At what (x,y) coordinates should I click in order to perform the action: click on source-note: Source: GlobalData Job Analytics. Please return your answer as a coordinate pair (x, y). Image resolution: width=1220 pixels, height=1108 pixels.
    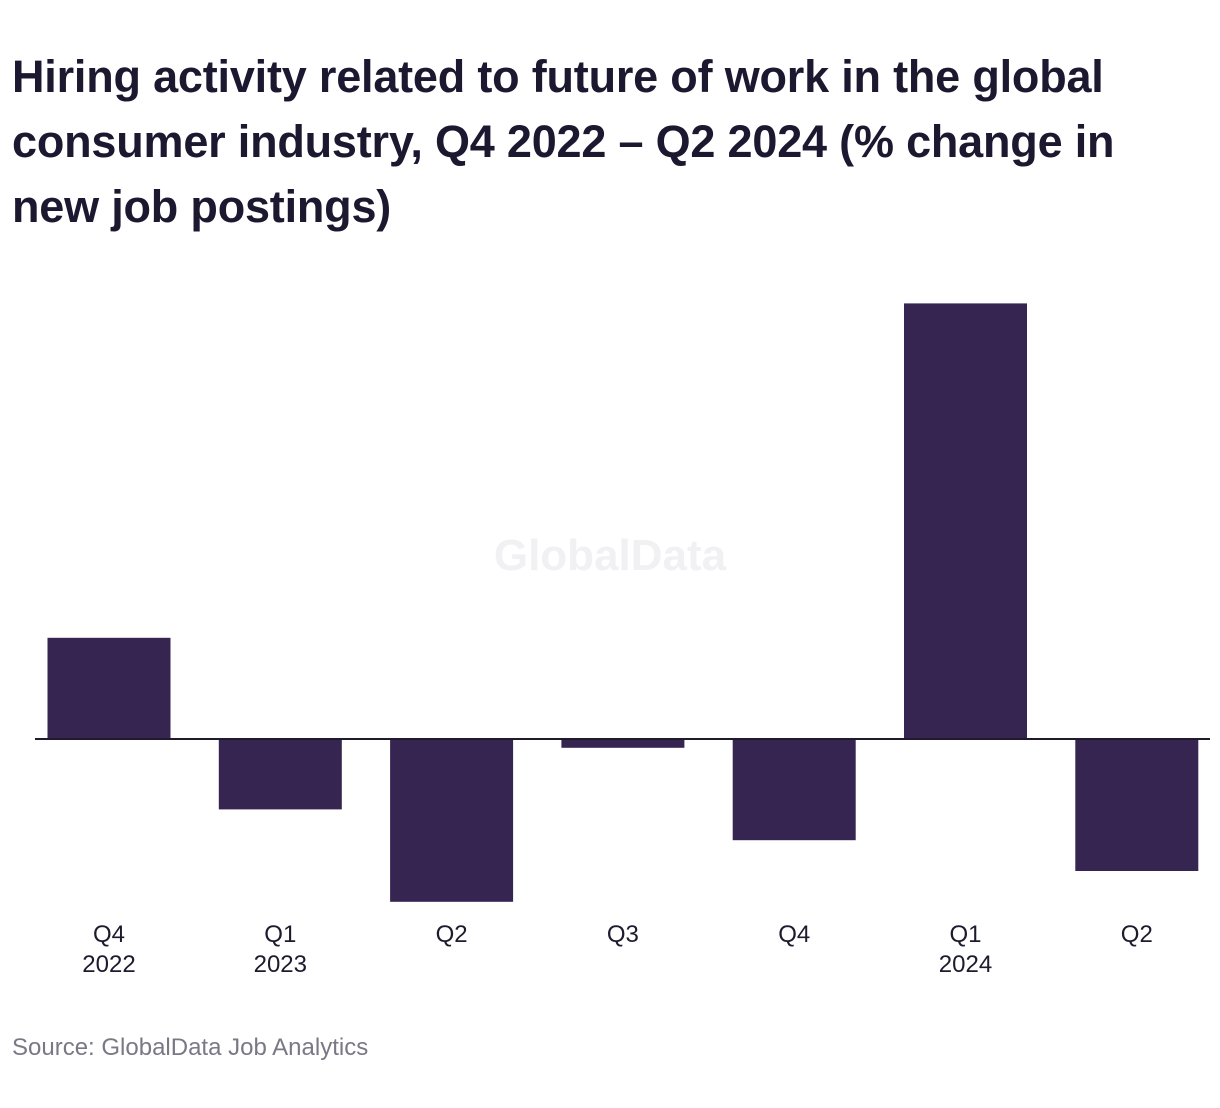
    Looking at the image, I should click on (190, 1047).